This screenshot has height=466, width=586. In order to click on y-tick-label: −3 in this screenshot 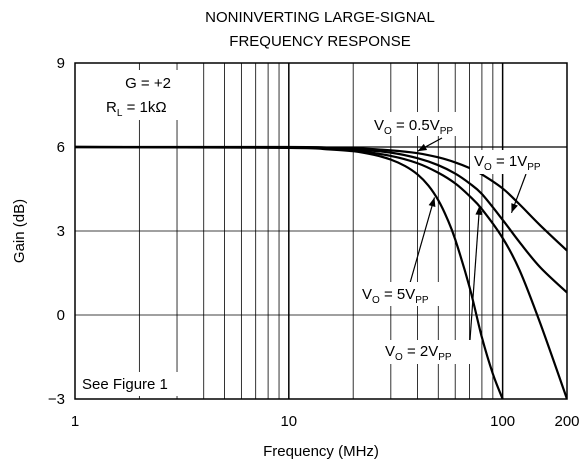, I will do `click(56, 399)`.